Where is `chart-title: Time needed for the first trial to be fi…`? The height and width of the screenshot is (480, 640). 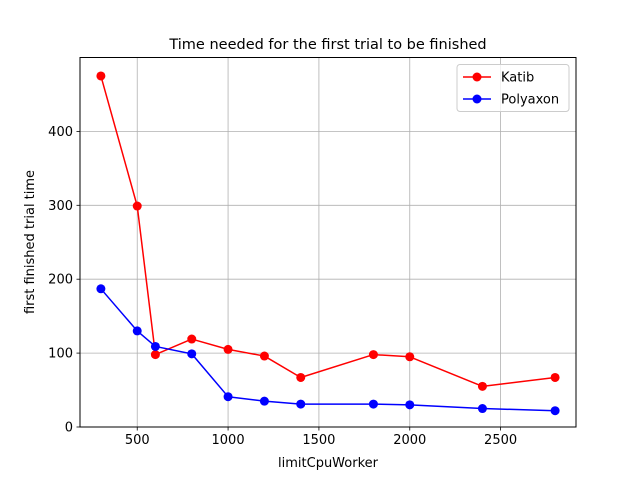
chart-title: Time needed for the first trial to be fi… is located at coordinates (327, 45).